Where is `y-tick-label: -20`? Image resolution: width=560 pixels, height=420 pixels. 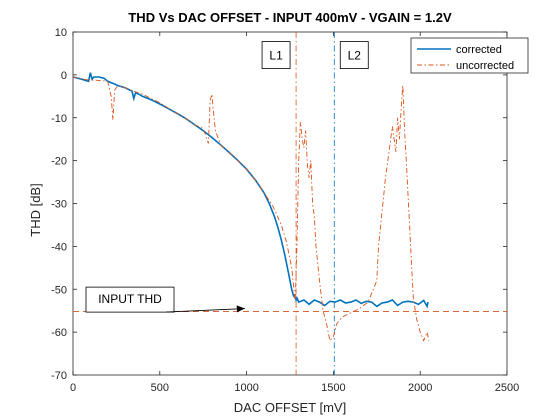
y-tick-label: -20 is located at coordinates (59, 162).